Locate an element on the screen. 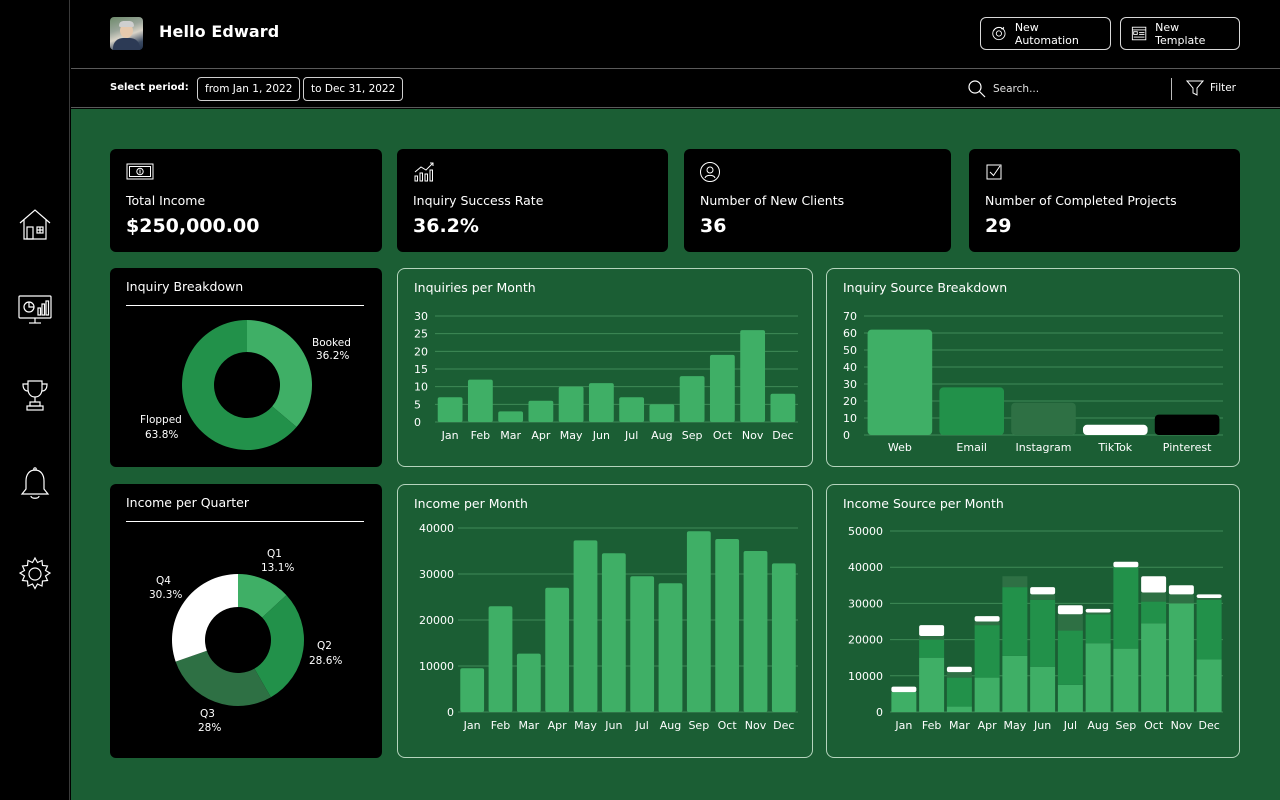 This screenshot has height=800, width=1280. search-icon is located at coordinates (977, 89).